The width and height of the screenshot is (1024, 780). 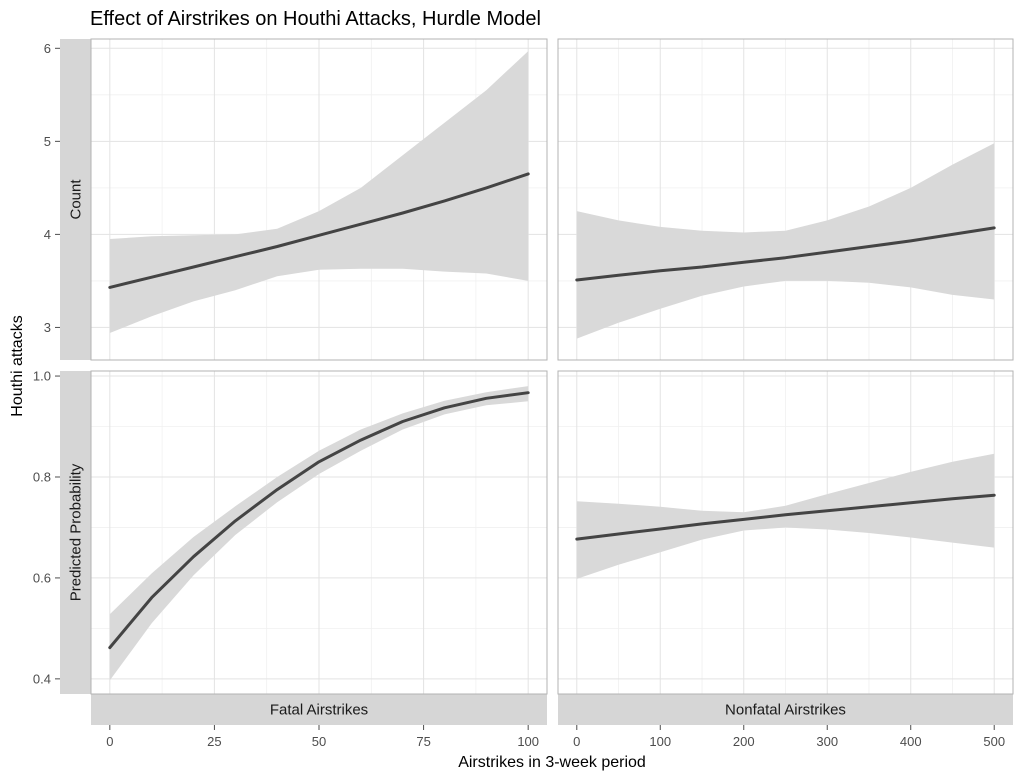 I want to click on row-strip-label-0: Count, so click(x=76, y=199).